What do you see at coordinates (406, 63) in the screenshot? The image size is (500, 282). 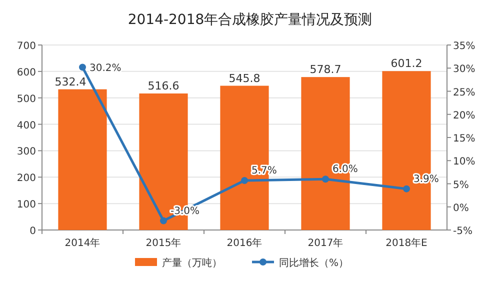 I see `data-label: 601.2` at bounding box center [406, 63].